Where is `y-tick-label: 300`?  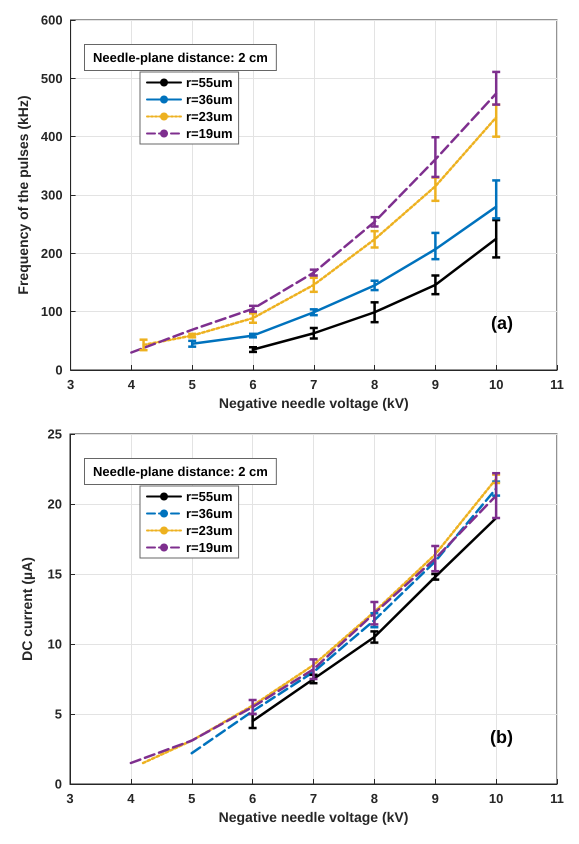 y-tick-label: 300 is located at coordinates (51, 195).